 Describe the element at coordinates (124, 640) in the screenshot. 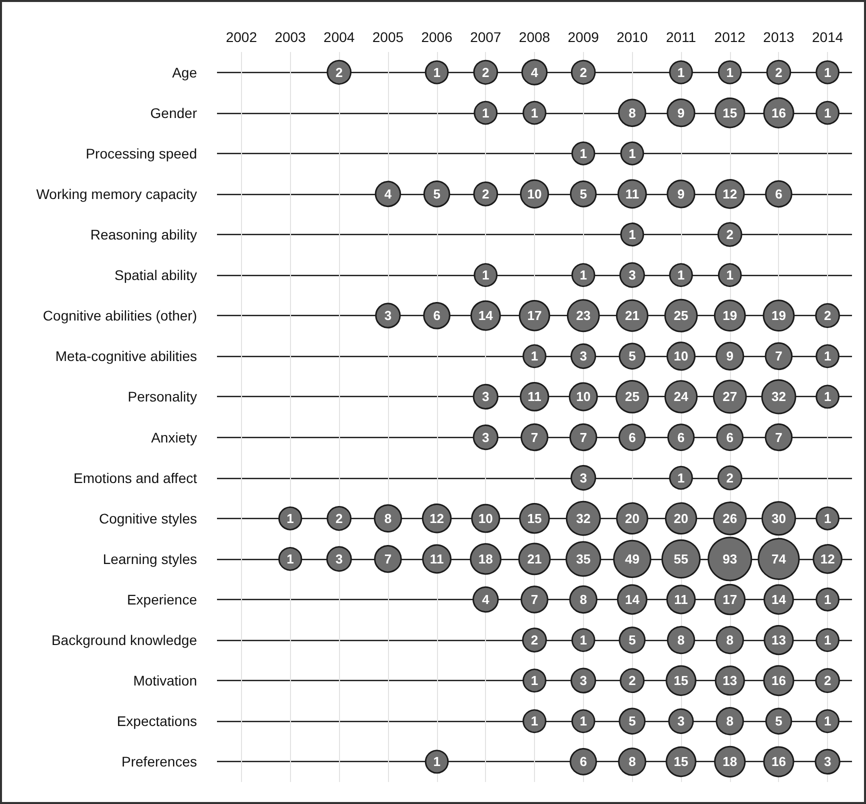

I see `y-tick-label: Background knowledge` at that location.